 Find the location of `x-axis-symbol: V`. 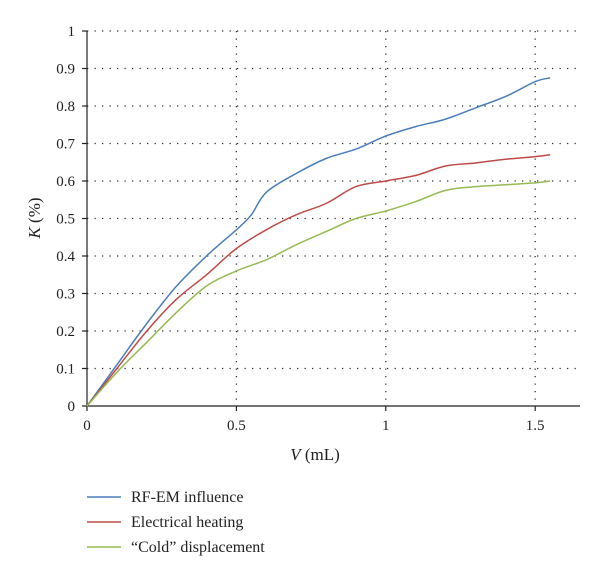

x-axis-symbol: V is located at coordinates (296, 454).